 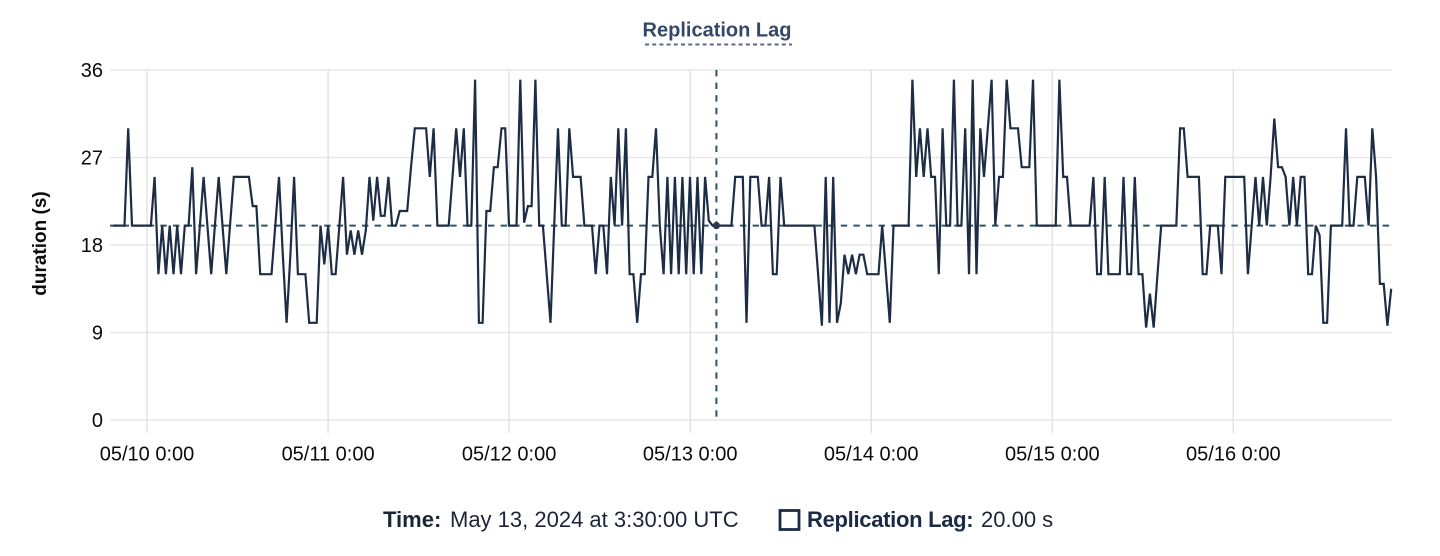 I want to click on svg-text: 20.00 s, so click(x=1017, y=519).